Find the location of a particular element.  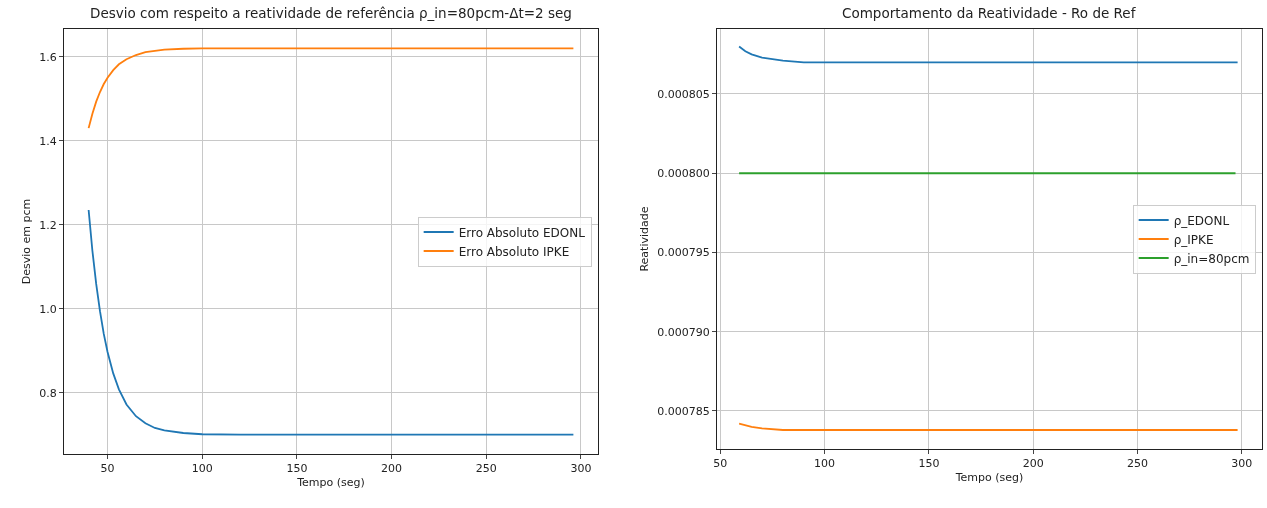

y-axis-title: Desvio em pcm is located at coordinates (26, 241).